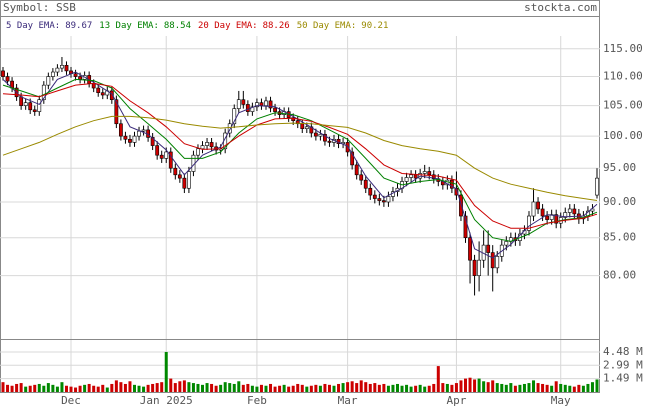 The height and width of the screenshot is (406, 655). I want to click on x-tick-label: Dec, so click(71, 400).